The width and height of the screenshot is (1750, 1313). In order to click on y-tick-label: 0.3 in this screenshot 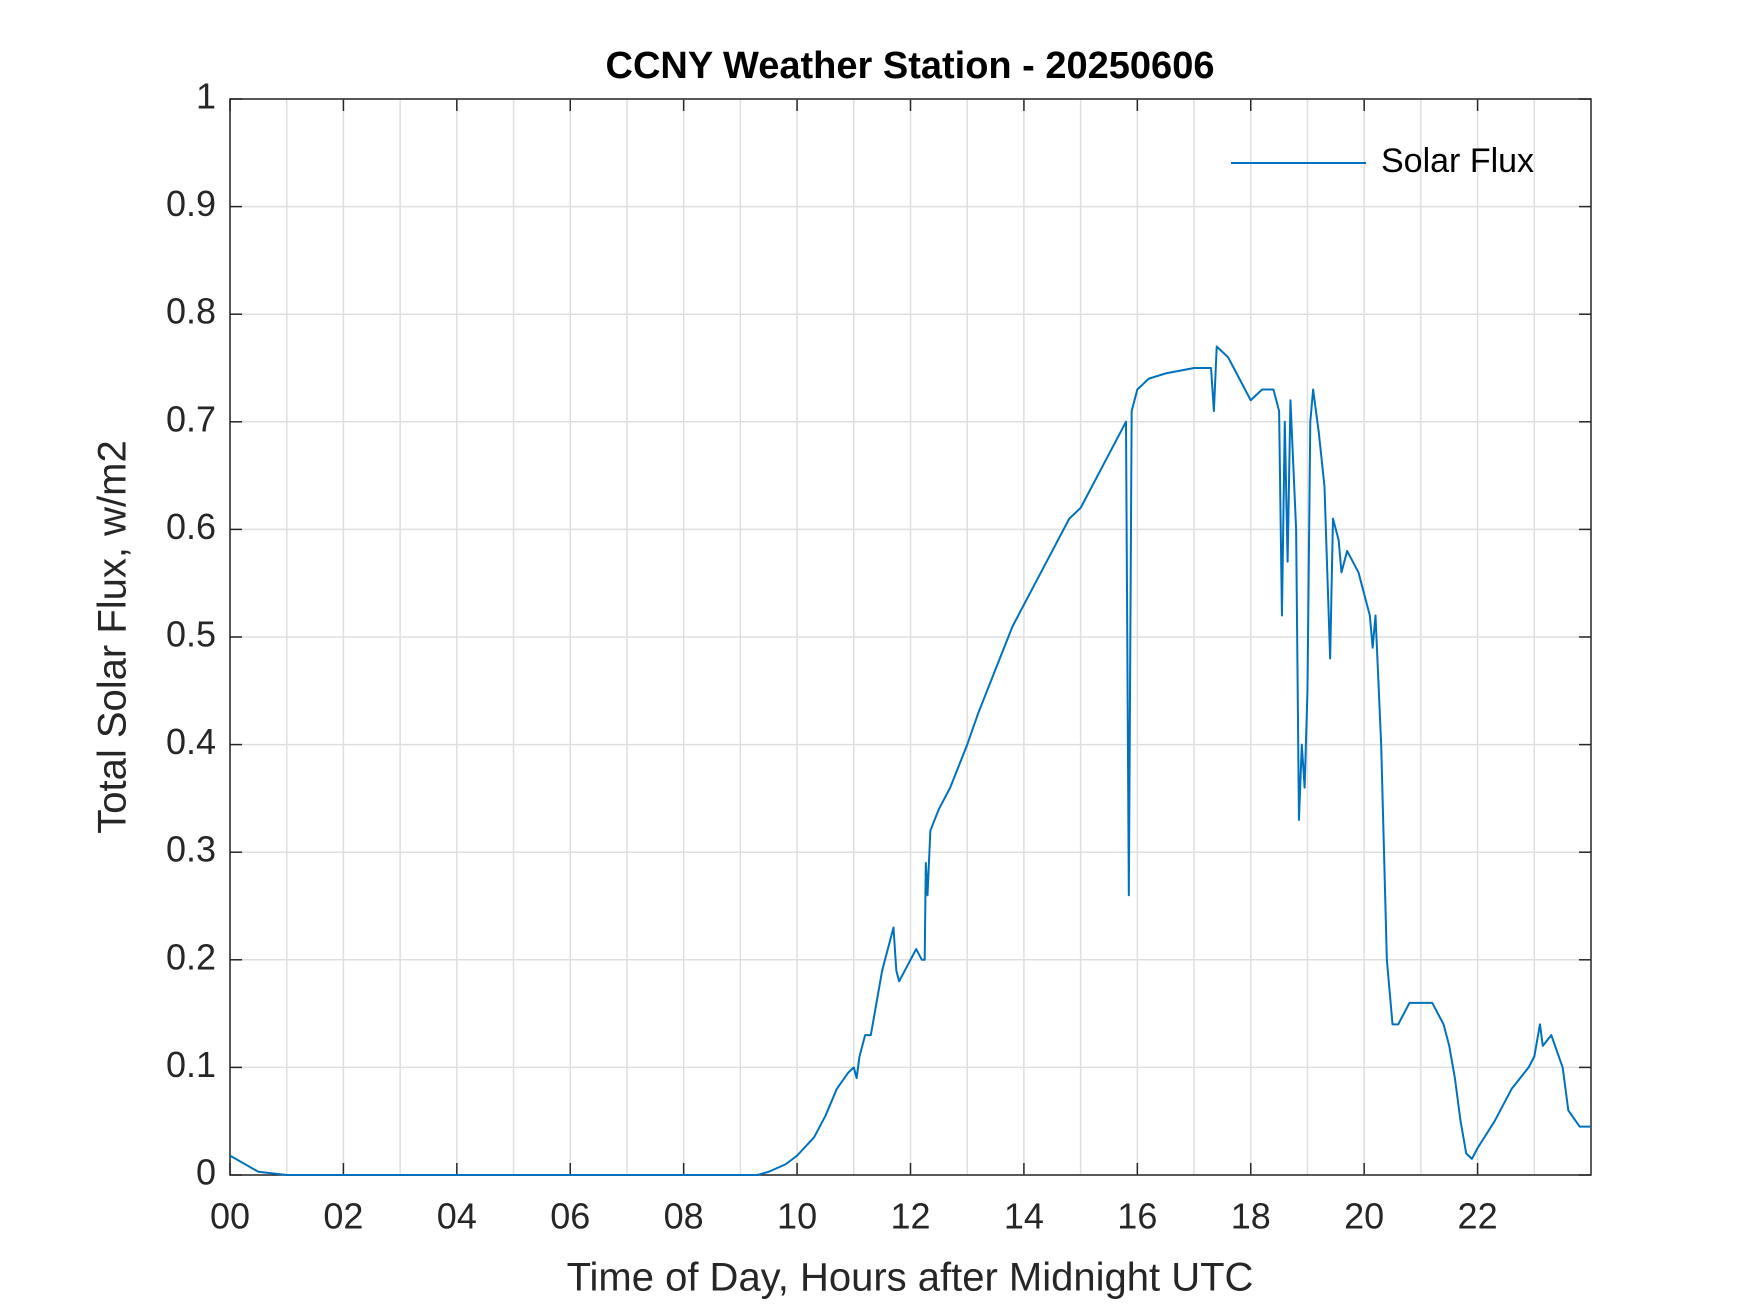, I will do `click(191, 849)`.